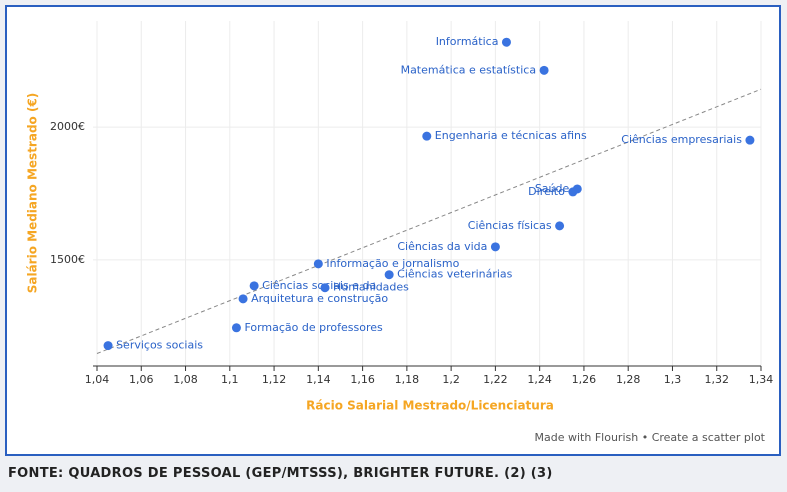 This screenshot has width=787, height=492. Describe the element at coordinates (442, 246) in the screenshot. I see `point-label: Ciências da vida` at that location.